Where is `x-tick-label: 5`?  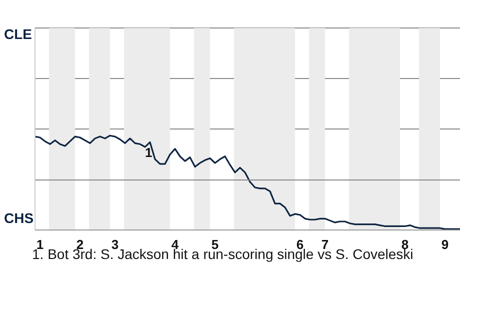 x-tick-label: 5 is located at coordinates (215, 244).